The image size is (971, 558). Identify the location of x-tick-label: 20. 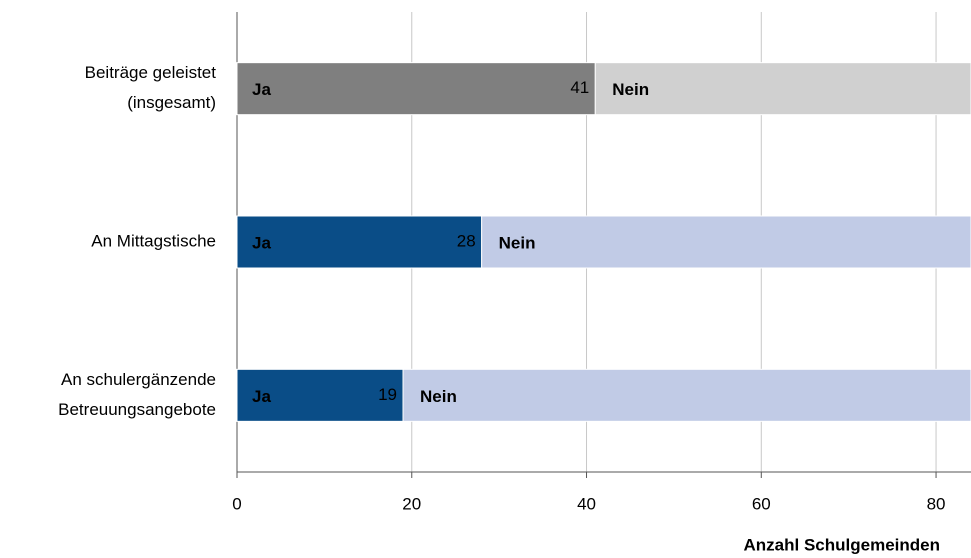
(411, 503).